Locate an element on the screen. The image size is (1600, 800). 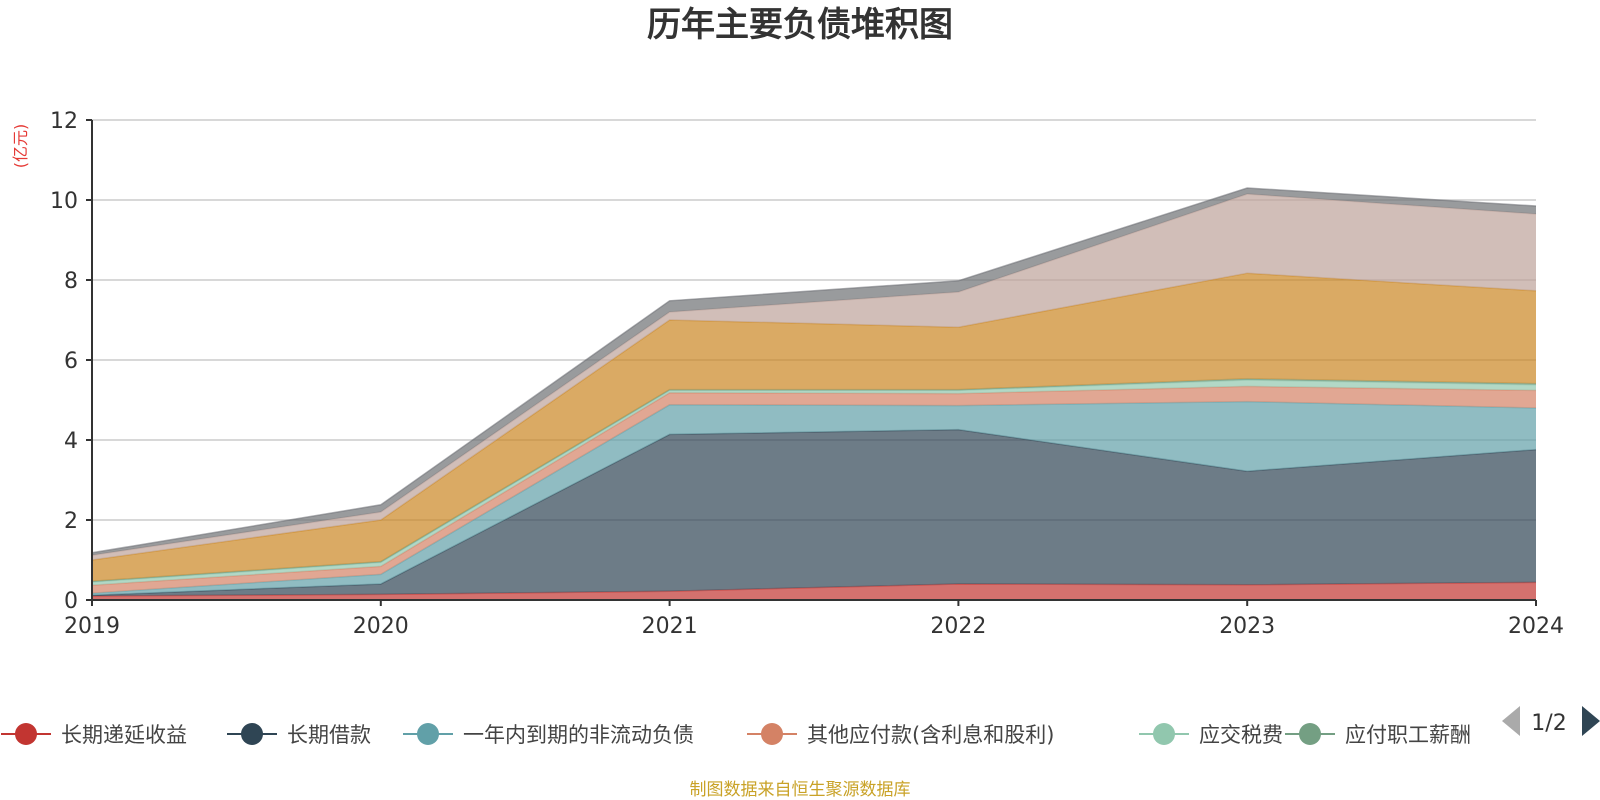
legend-next-arrow-icon is located at coordinates (1591, 721).